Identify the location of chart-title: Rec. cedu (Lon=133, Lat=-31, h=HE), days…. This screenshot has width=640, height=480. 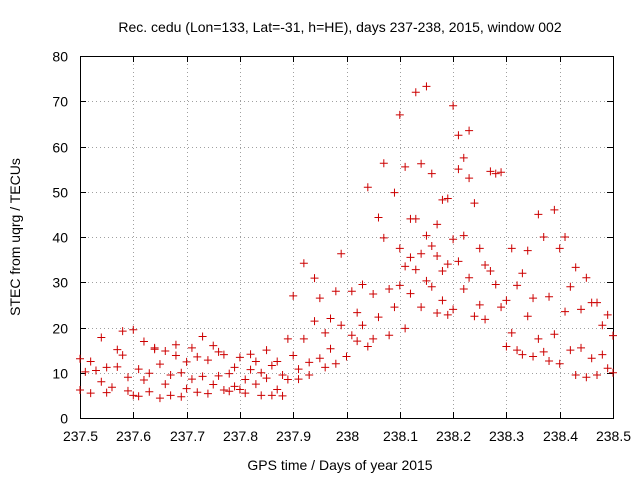
(339, 27).